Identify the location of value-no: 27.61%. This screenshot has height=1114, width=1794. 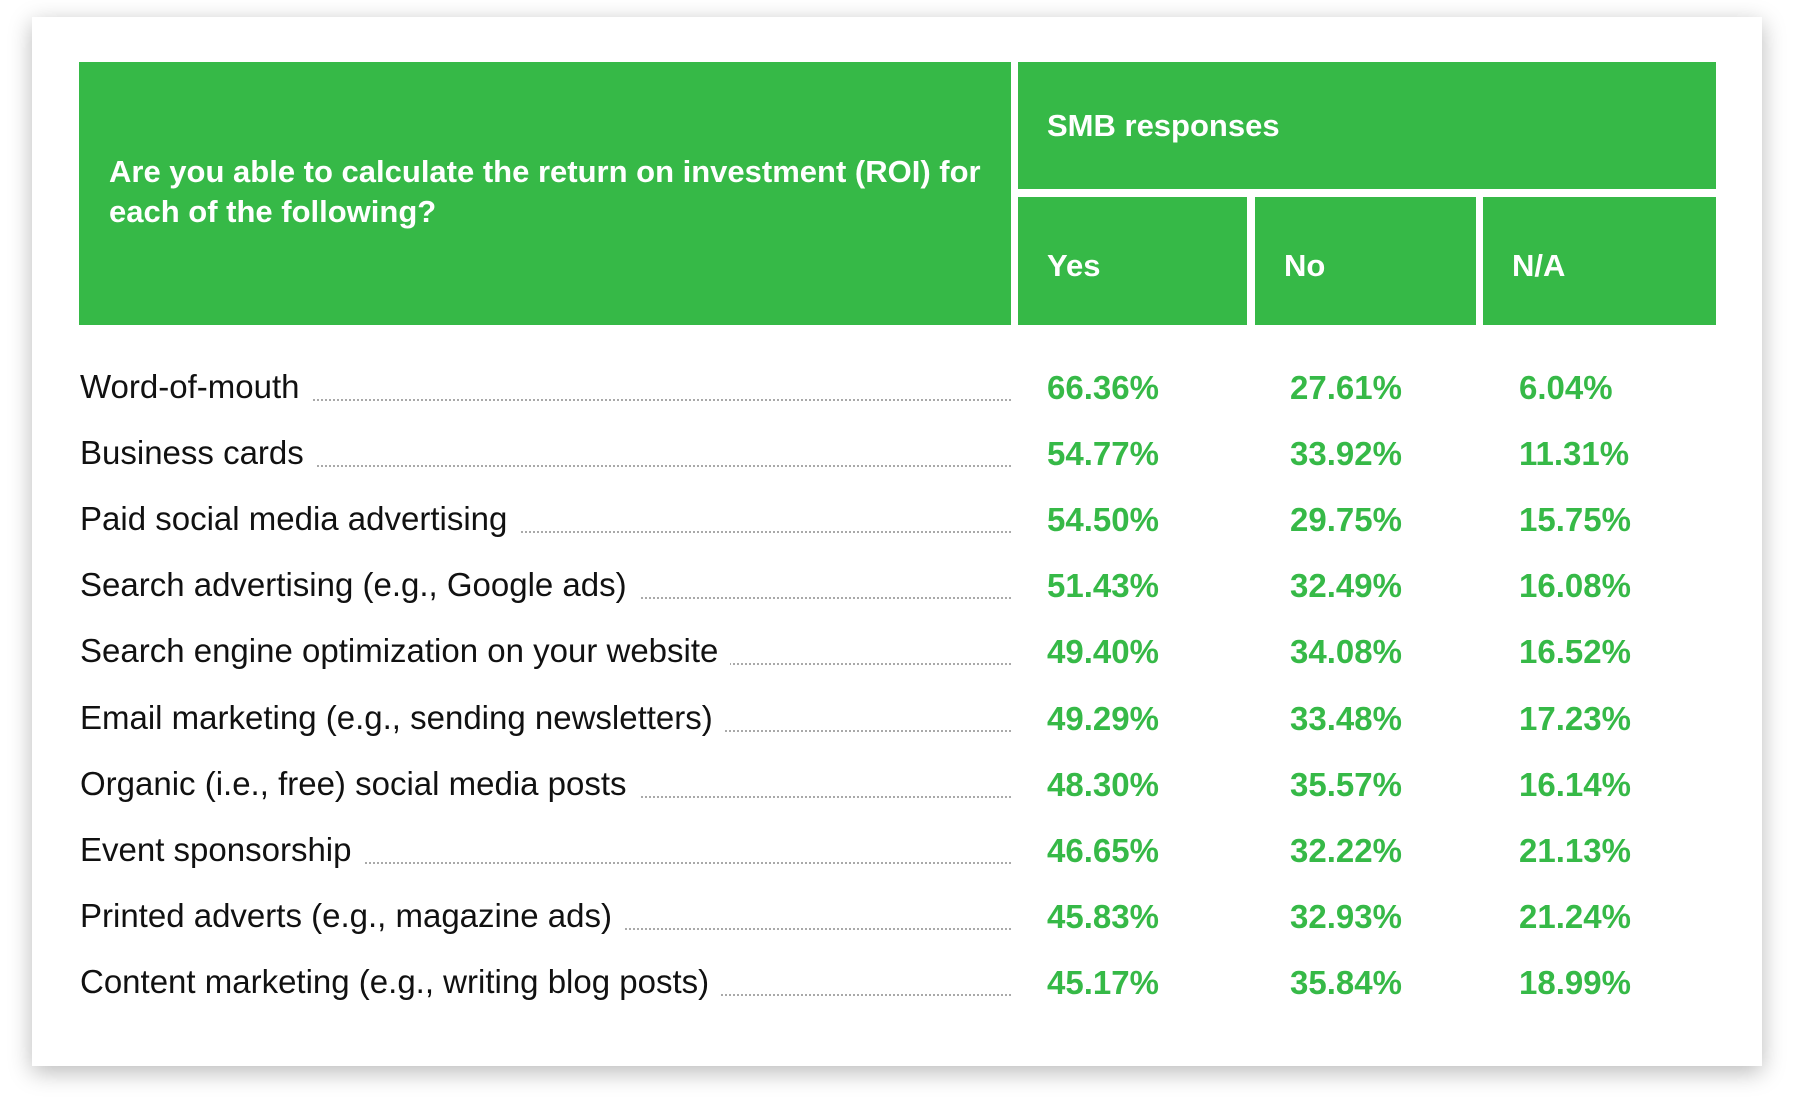
(1346, 387).